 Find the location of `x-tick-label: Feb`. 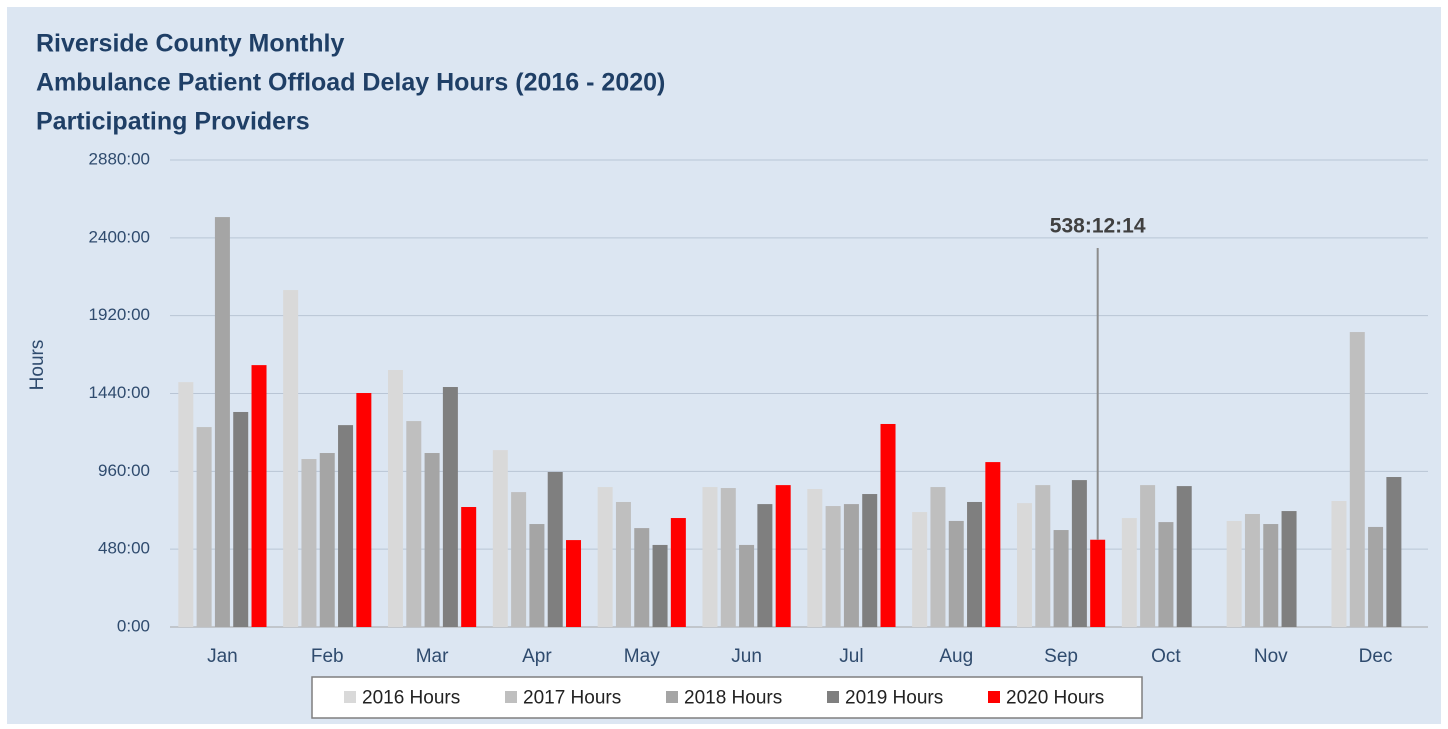

x-tick-label: Feb is located at coordinates (327, 656).